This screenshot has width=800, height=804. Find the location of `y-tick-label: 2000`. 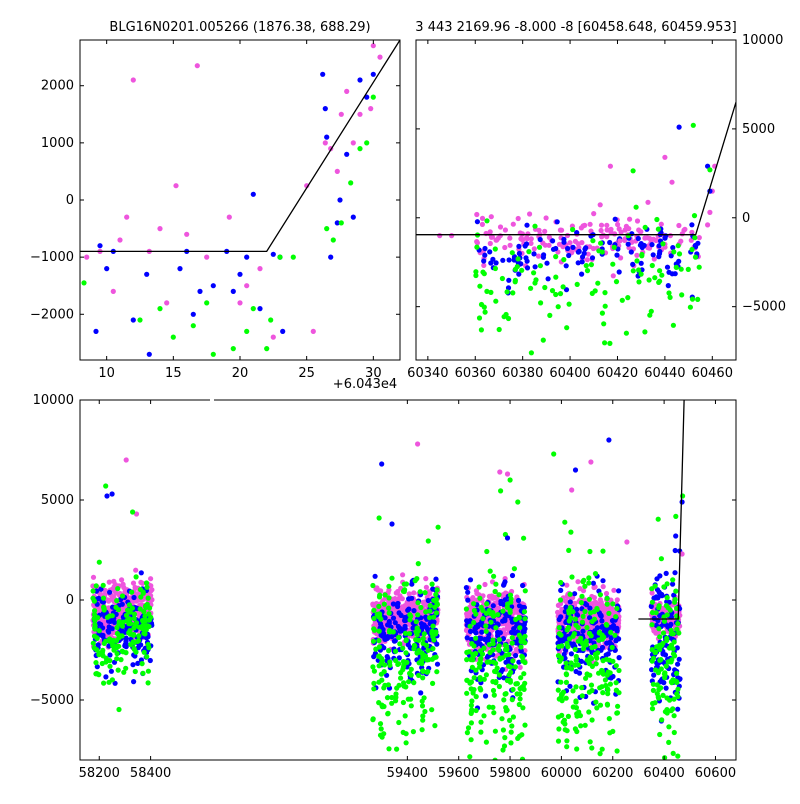

y-tick-label: 2000 is located at coordinates (57, 86).